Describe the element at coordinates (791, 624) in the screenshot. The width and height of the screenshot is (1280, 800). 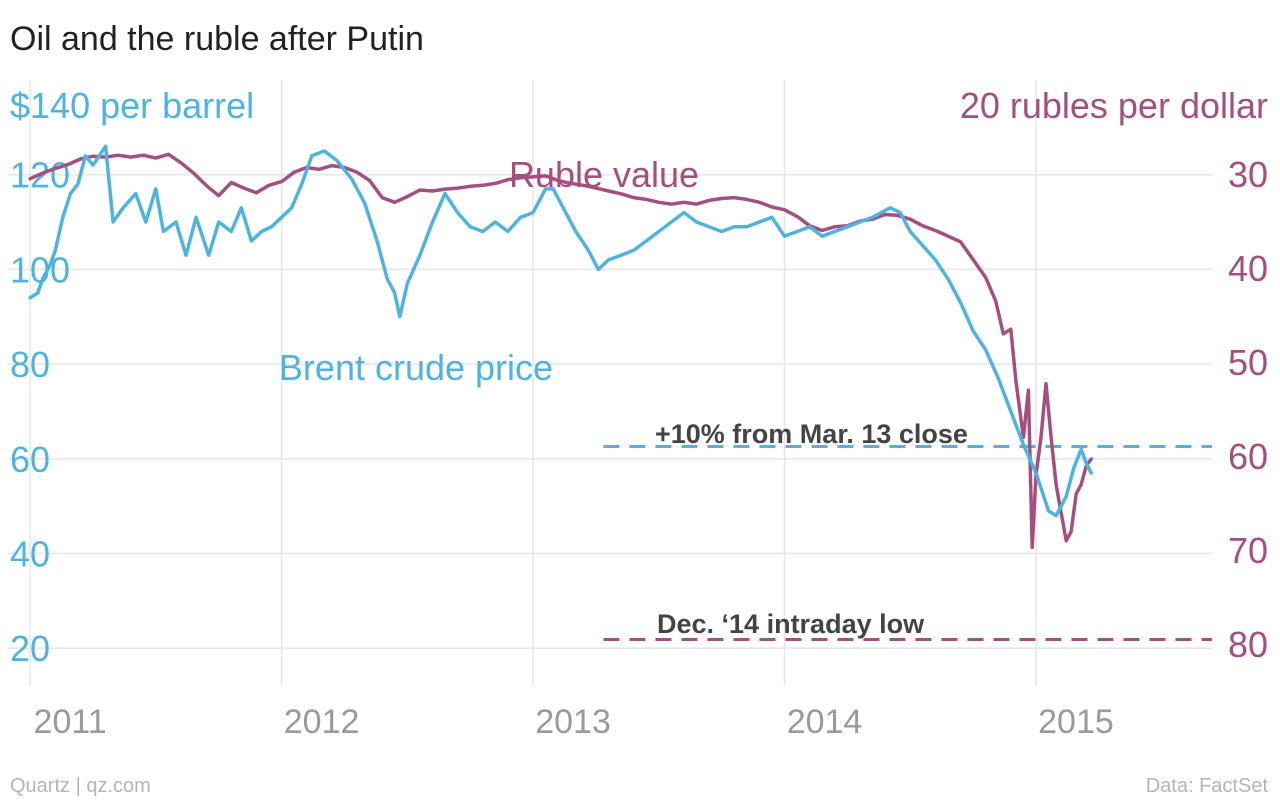
I see `ruble-reference-annotation: Dec. ‘14 intraday low` at that location.